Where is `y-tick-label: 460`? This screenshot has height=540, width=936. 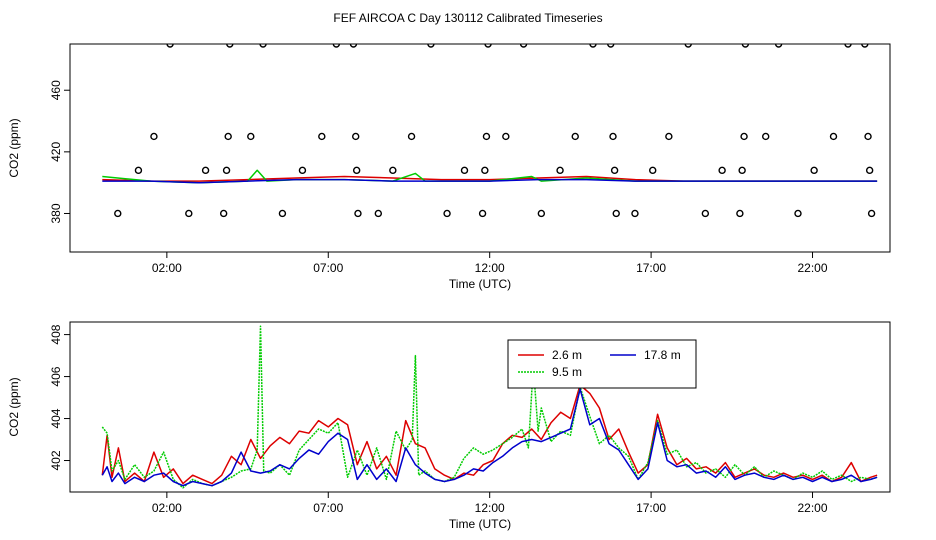 y-tick-label: 460 is located at coordinates (56, 90).